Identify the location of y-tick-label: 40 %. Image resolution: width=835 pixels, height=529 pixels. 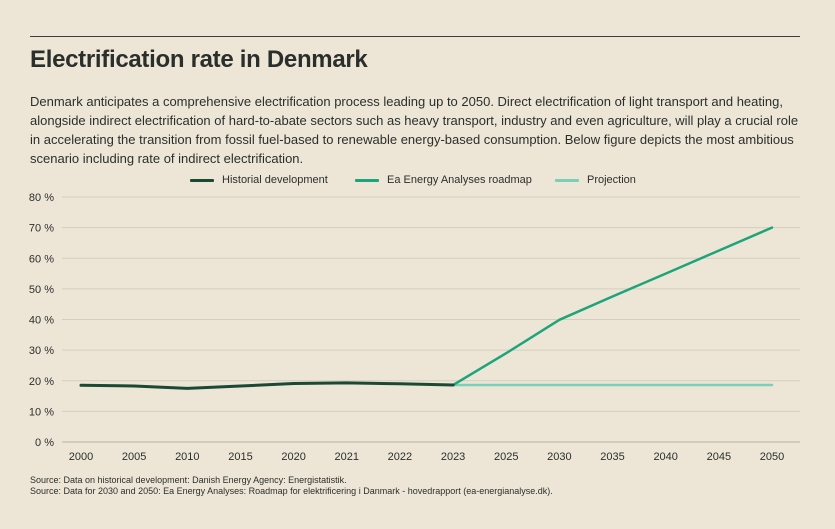
(41, 321).